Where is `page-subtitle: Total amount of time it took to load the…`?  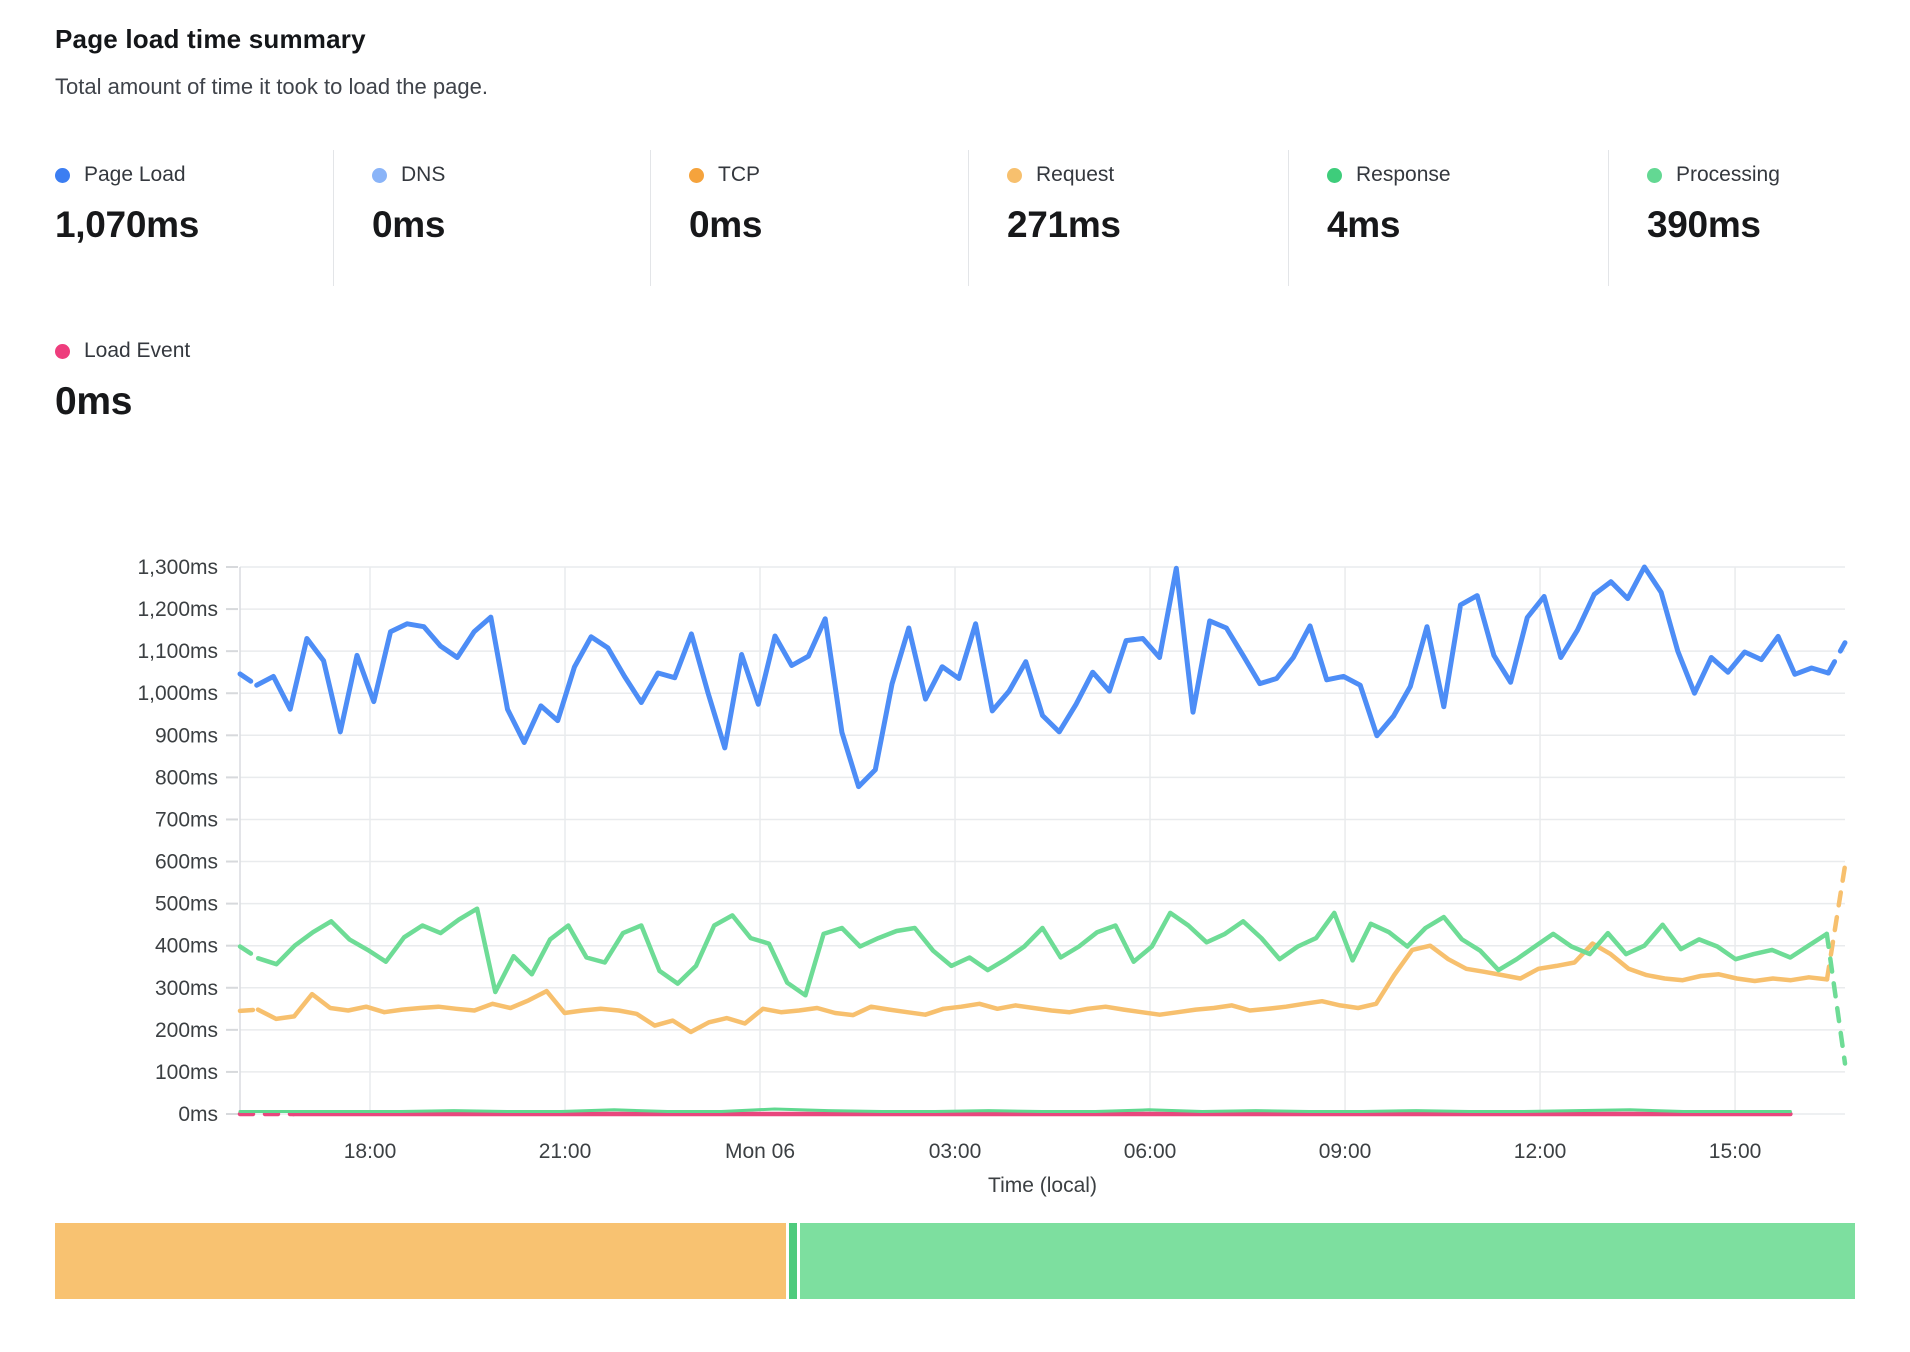
page-subtitle: Total amount of time it took to load the… is located at coordinates (271, 86).